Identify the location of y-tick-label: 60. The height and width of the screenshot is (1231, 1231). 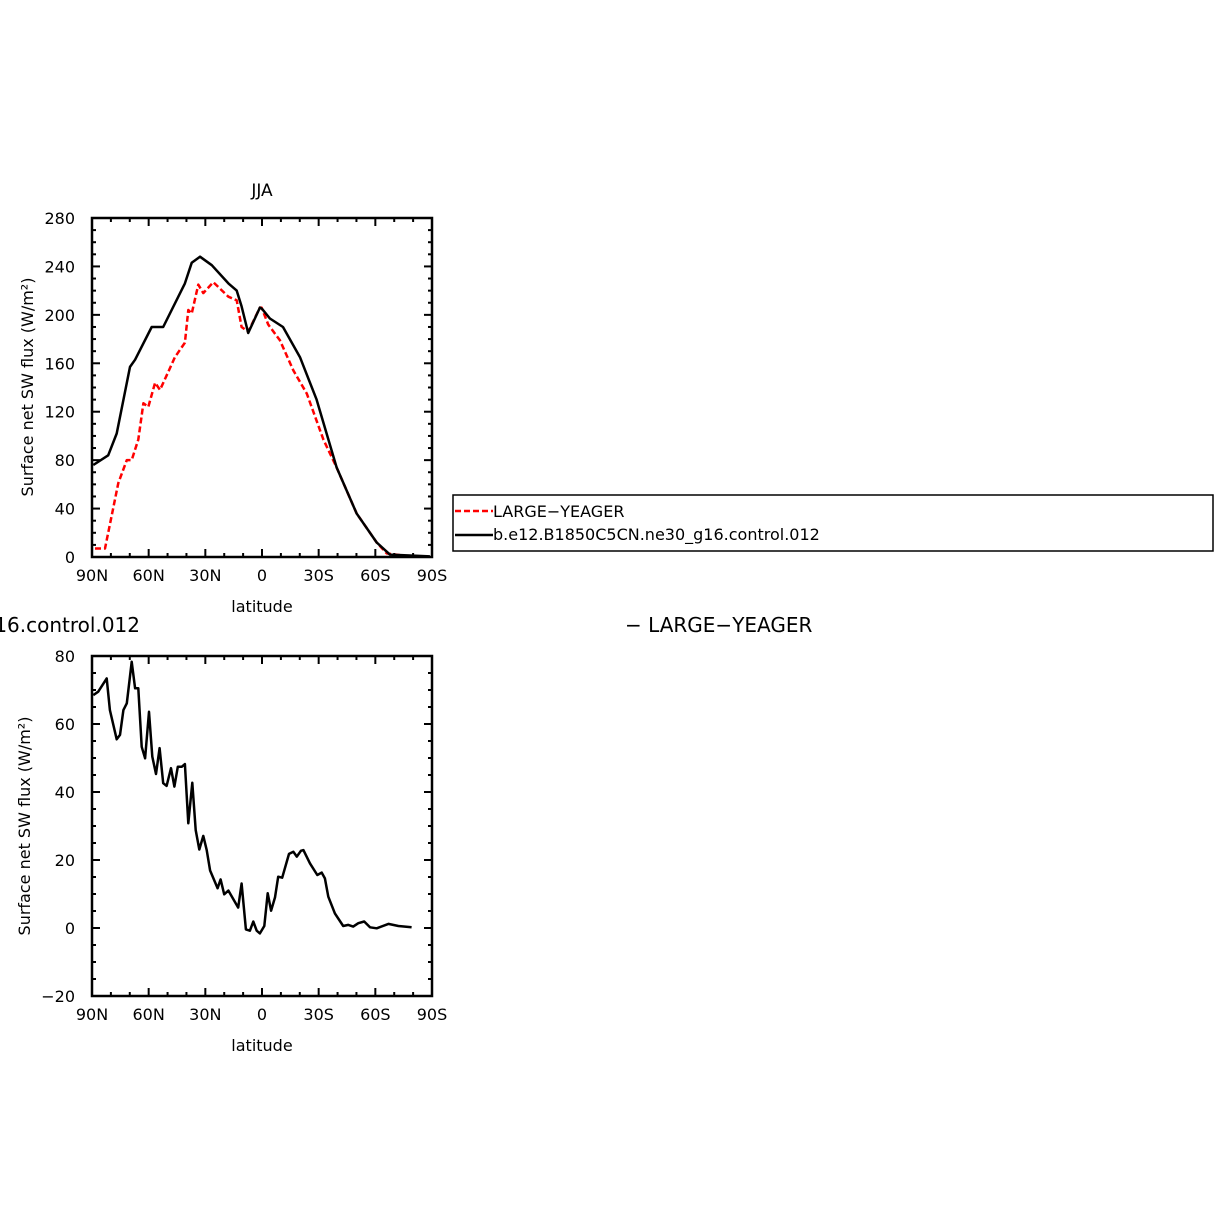
(65, 724).